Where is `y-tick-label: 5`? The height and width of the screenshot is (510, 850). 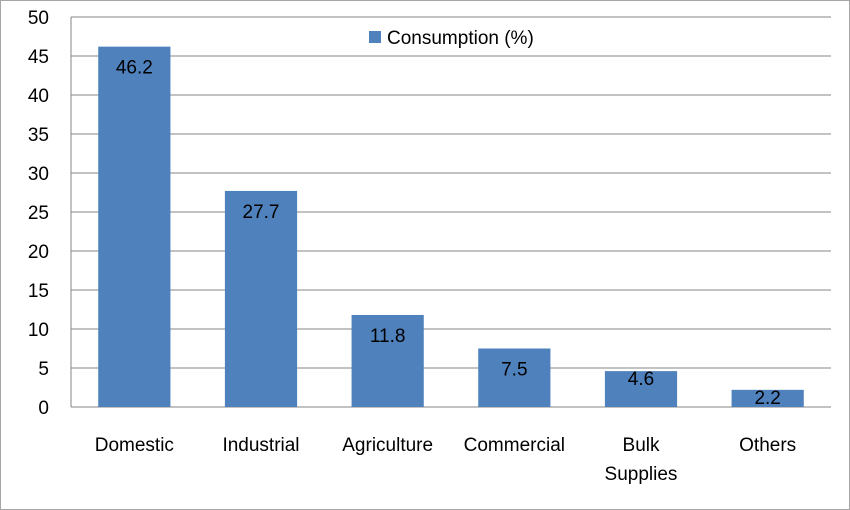
y-tick-label: 5 is located at coordinates (43, 369).